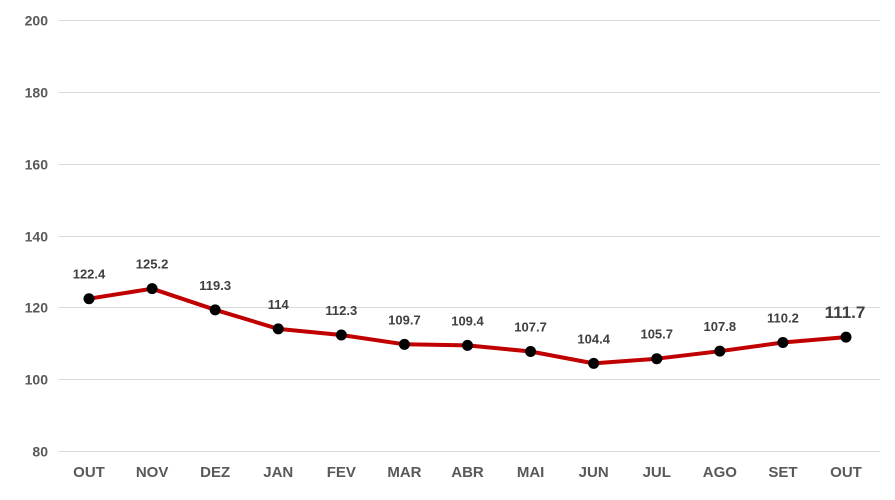 This screenshot has height=500, width=895. Describe the element at coordinates (152, 264) in the screenshot. I see `data-label: 125.2` at that location.